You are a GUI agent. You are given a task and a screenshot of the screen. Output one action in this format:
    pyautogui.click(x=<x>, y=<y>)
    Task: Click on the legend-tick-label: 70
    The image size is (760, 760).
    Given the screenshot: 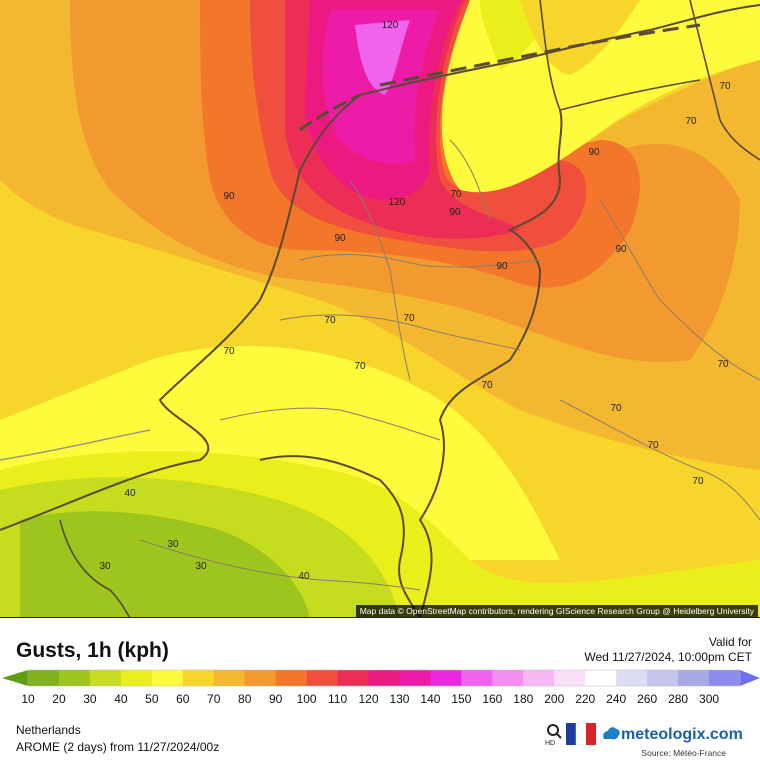 What is the action you would take?
    pyautogui.click(x=214, y=699)
    